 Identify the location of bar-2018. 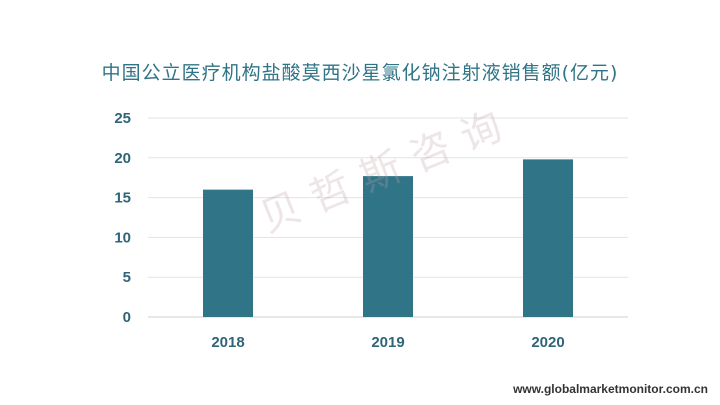
(228, 253).